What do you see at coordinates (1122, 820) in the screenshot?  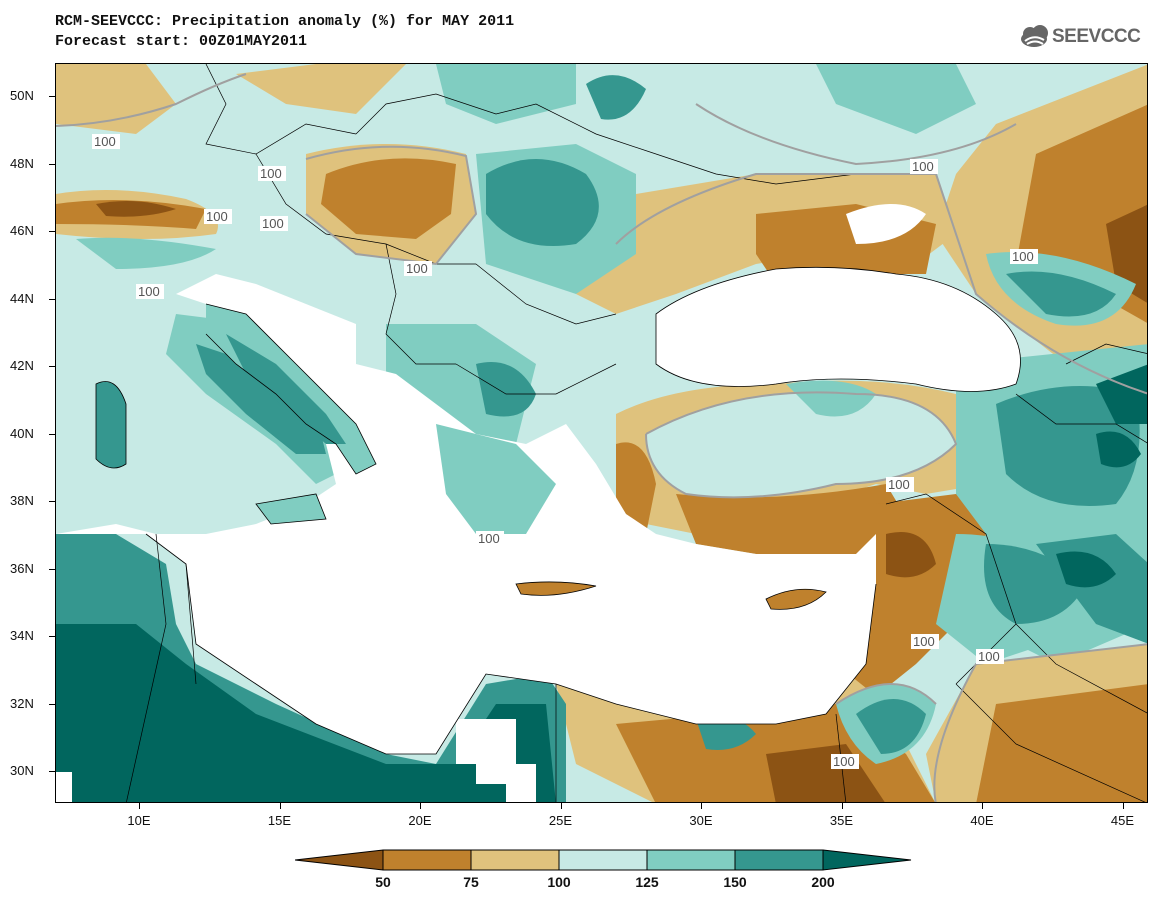 I see `longitude-label: 45E` at bounding box center [1122, 820].